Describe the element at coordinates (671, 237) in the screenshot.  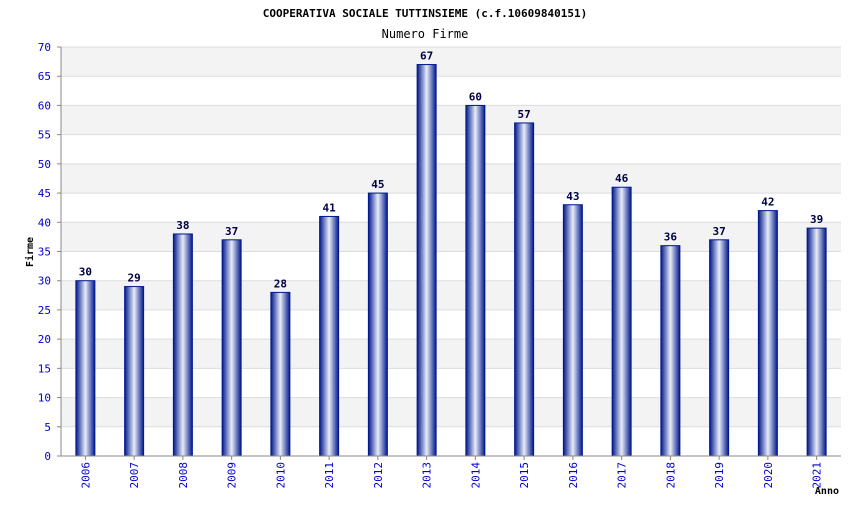
I see `data-label: 36` at that location.